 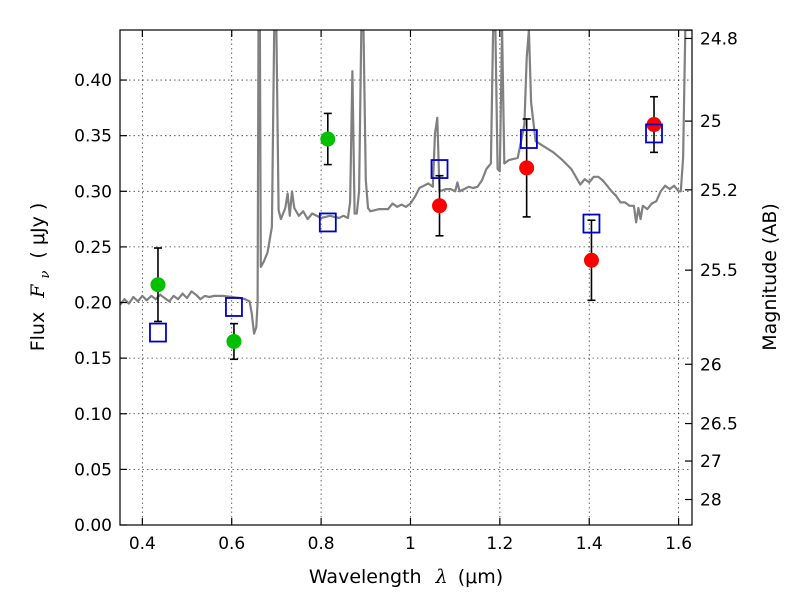 I want to click on y2-tick-label: 25.2, so click(x=719, y=191).